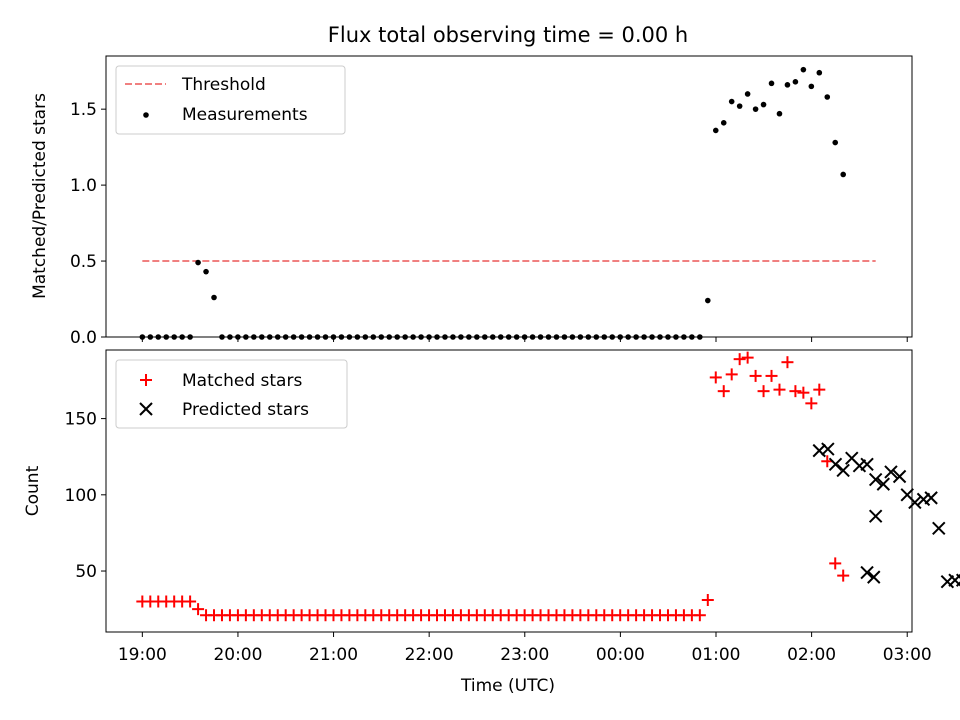 This screenshot has height=720, width=960. What do you see at coordinates (86, 572) in the screenshot?
I see `y-tick-label: 50` at bounding box center [86, 572].